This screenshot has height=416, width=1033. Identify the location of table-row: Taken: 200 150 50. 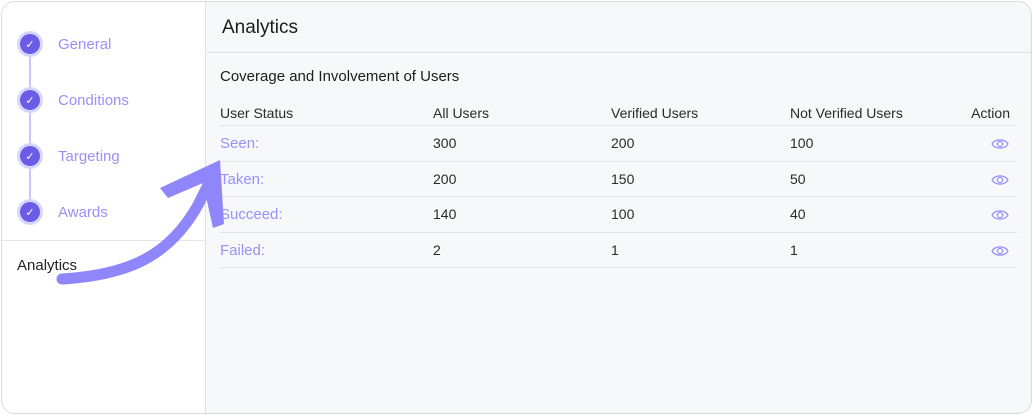
(618, 179).